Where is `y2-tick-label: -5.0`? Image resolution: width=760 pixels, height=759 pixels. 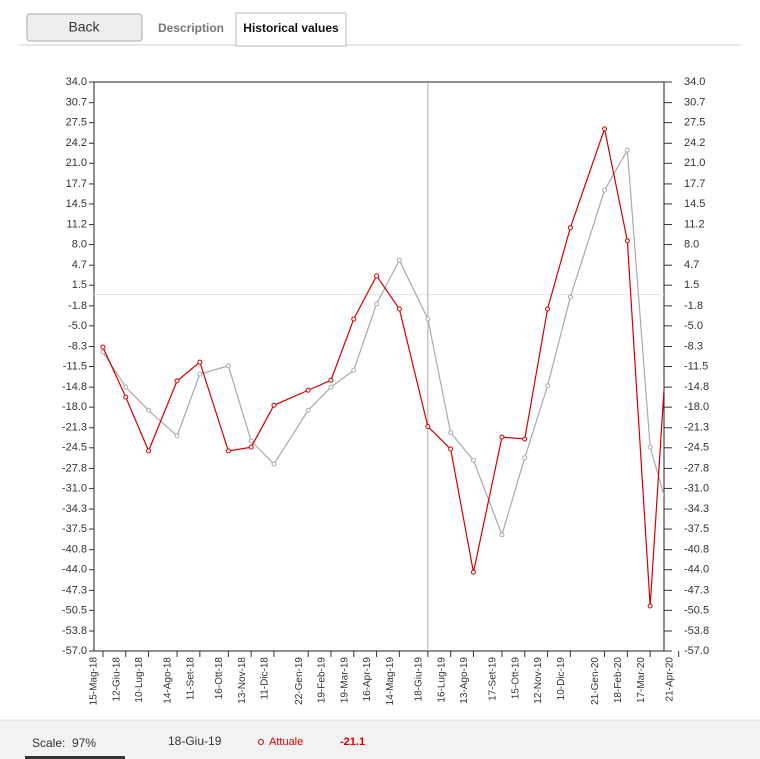 y2-tick-label: -5.0 is located at coordinates (693, 326).